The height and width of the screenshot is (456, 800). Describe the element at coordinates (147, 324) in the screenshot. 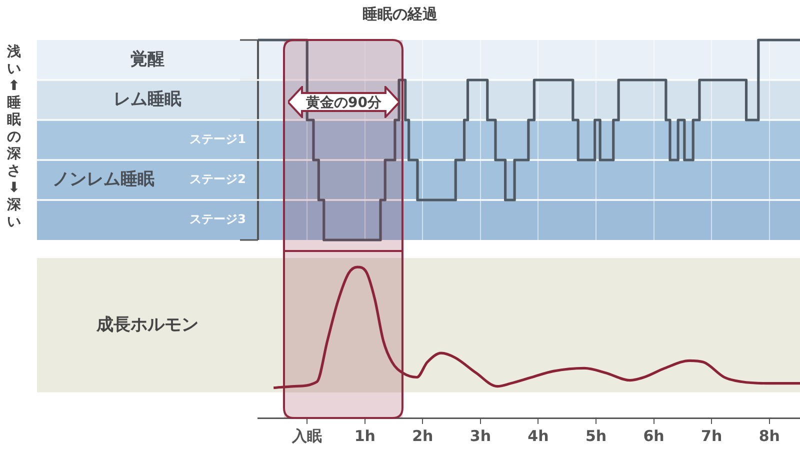

I see `y-axis-title: 成長ホルモン` at that location.